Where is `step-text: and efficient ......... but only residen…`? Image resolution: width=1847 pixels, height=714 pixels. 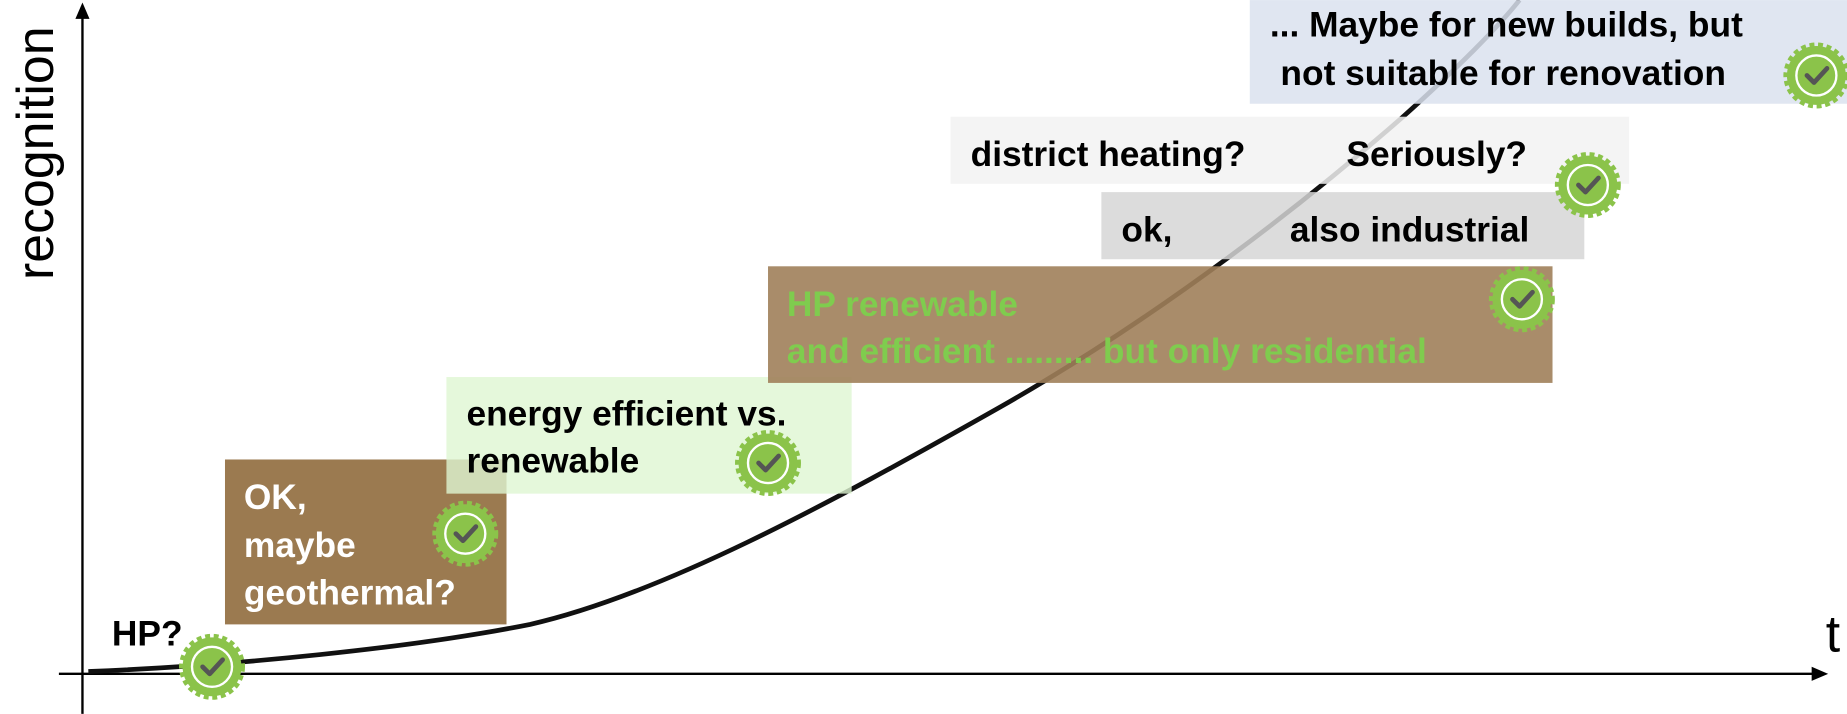
step-text: and efficient ......... but only residen… is located at coordinates (1107, 351).